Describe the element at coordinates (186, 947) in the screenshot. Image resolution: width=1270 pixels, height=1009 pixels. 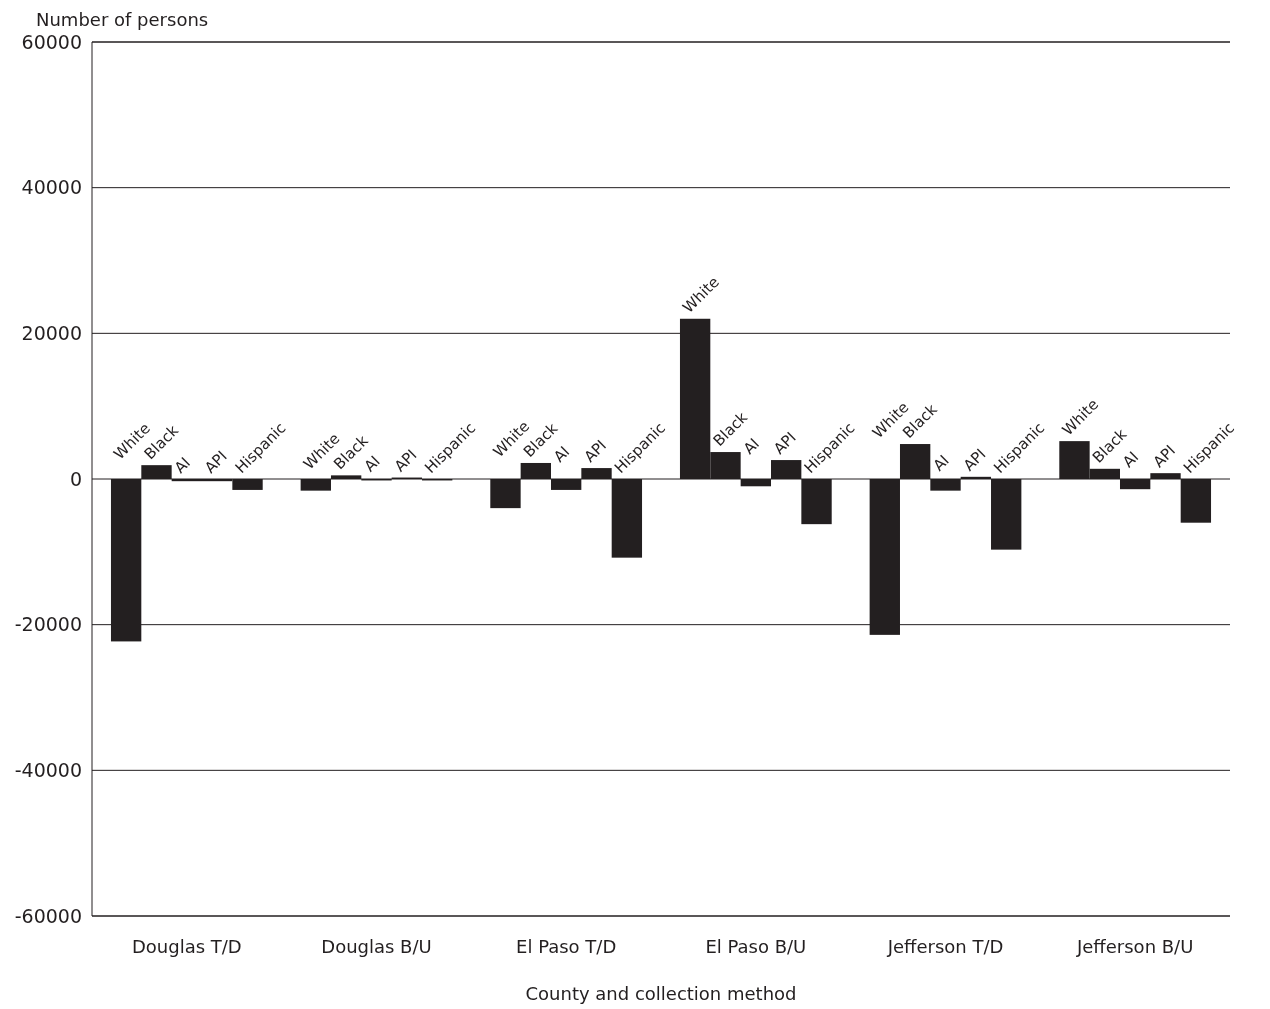
I see `x-tick-label: Douglas T/D` at that location.